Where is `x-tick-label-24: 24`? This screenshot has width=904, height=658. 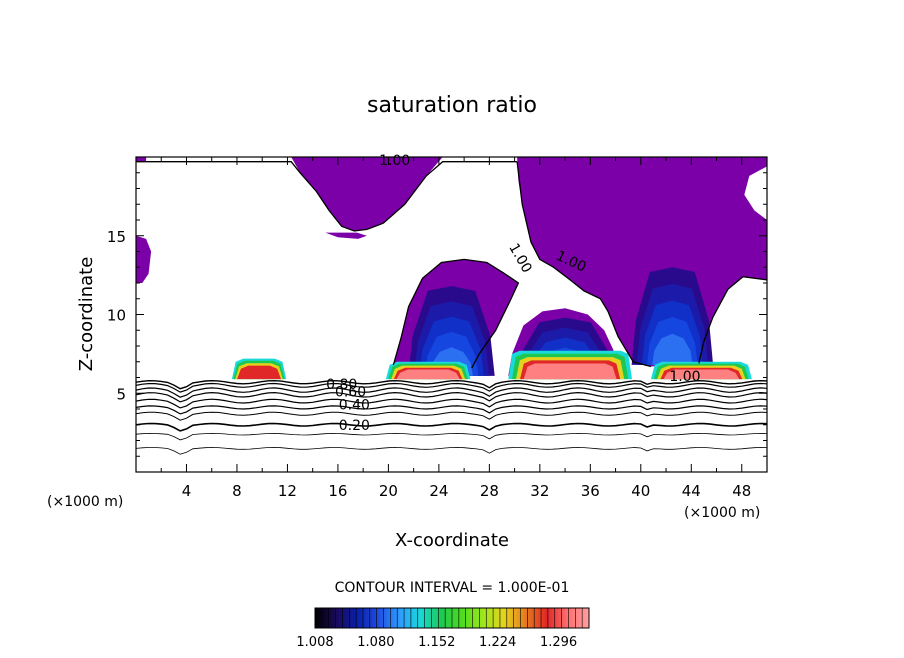
x-tick-label-24: 24 is located at coordinates (438, 491).